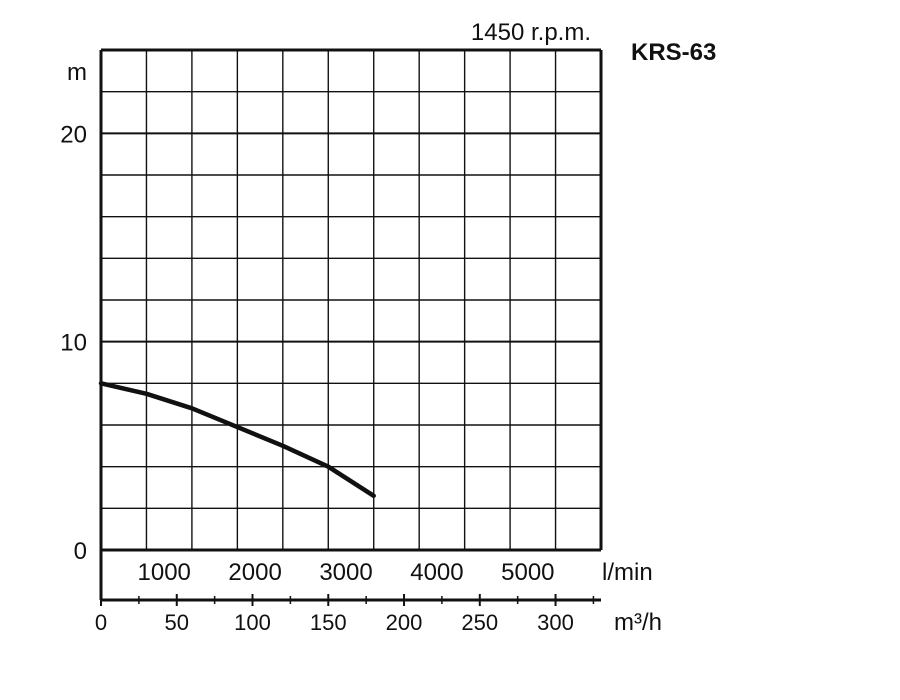 This screenshot has height=700, width=900. Describe the element at coordinates (77, 72) in the screenshot. I see `y-axis-label: m` at that location.